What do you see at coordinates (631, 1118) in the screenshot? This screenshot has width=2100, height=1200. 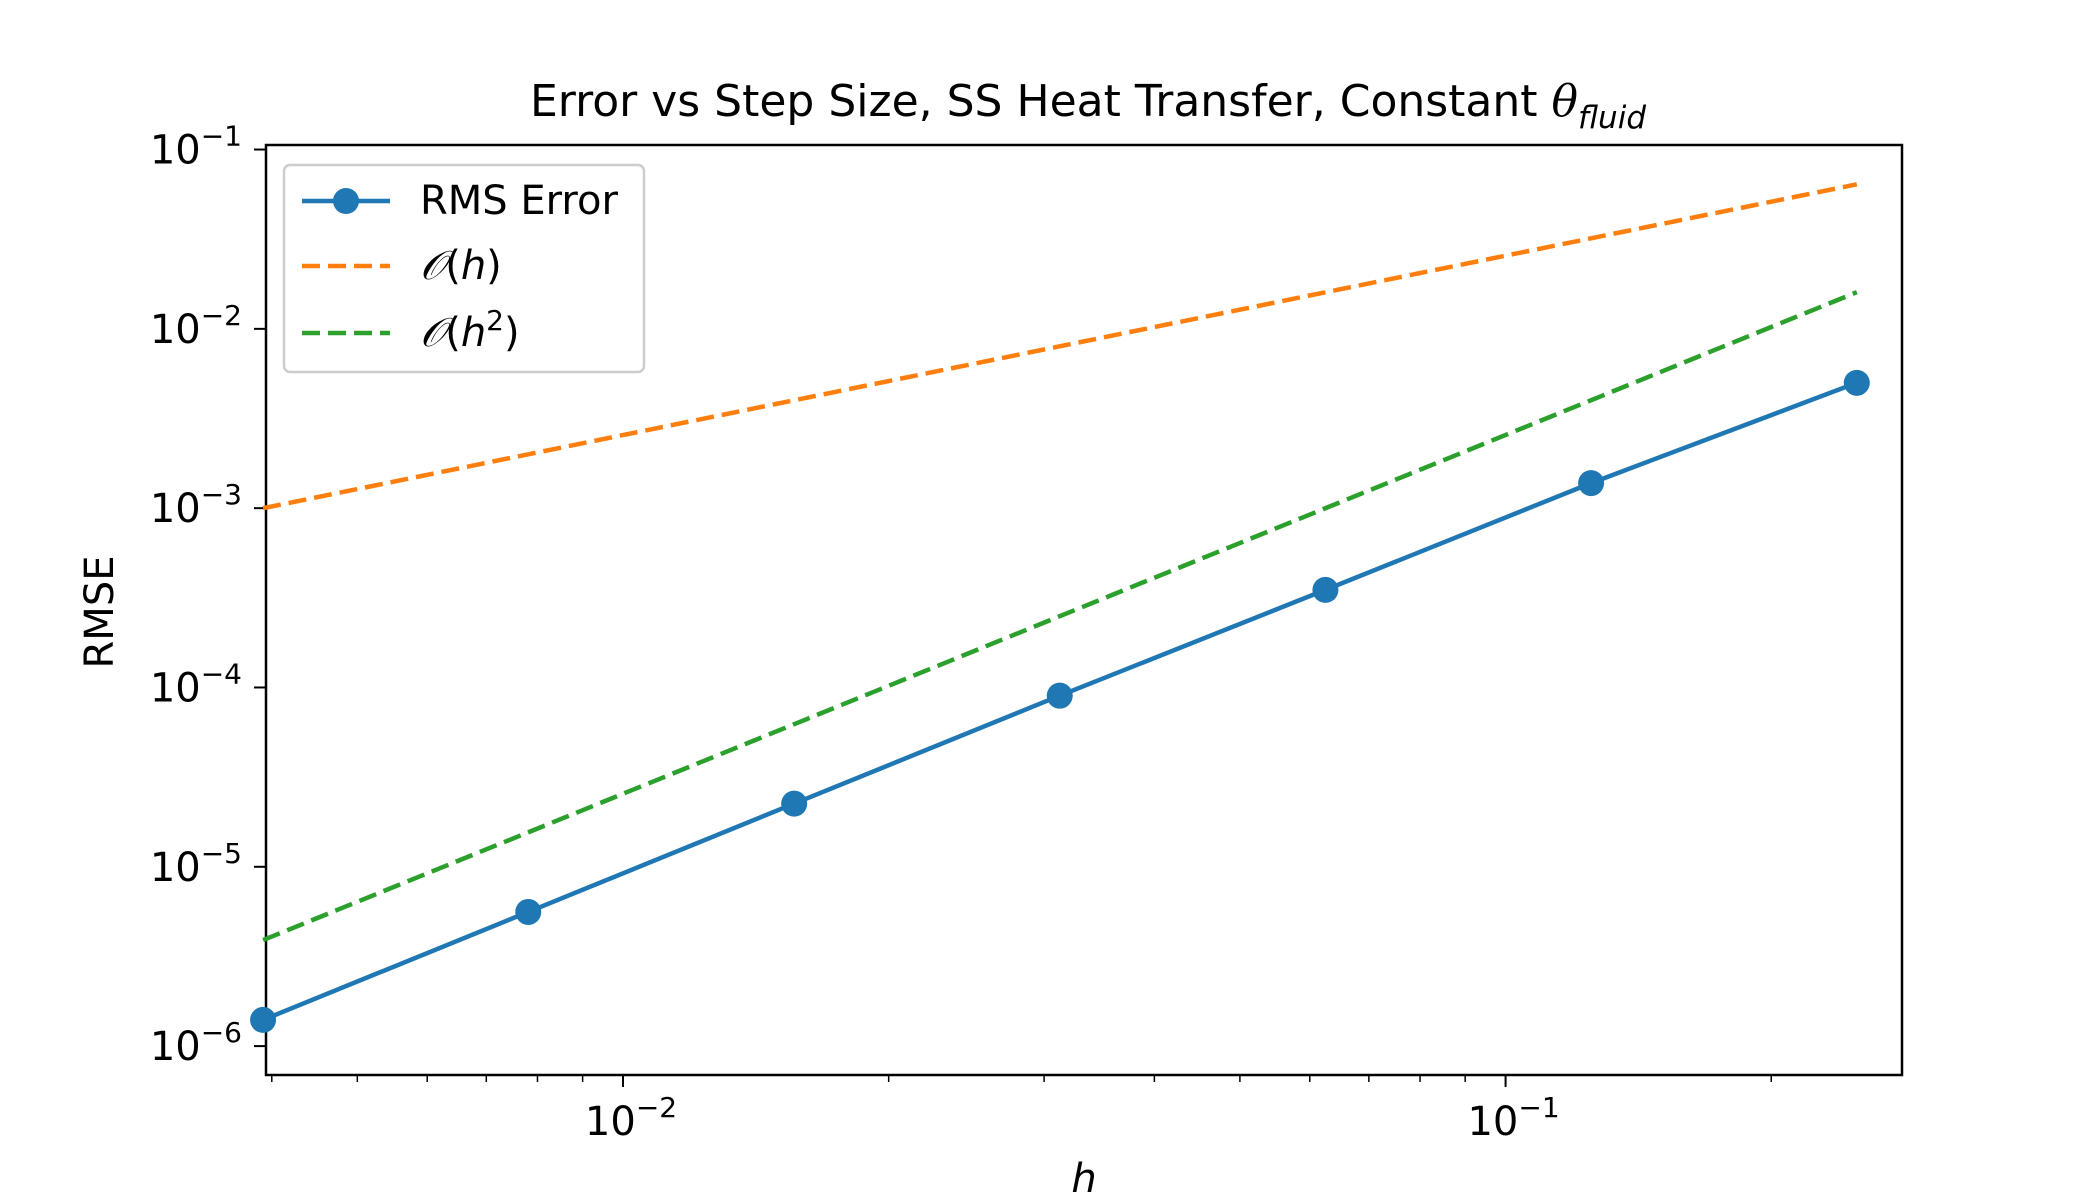 I see `x-tick-label: 10⁻²` at bounding box center [631, 1118].